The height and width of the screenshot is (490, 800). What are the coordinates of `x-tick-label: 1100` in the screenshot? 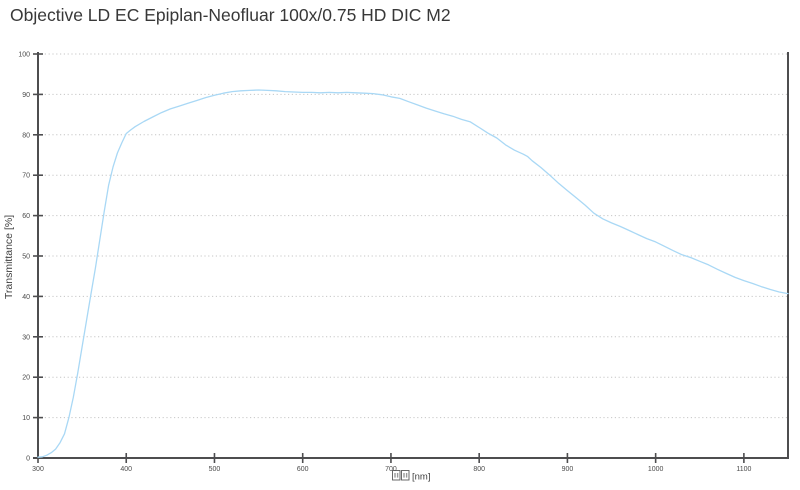 It's located at (743, 469).